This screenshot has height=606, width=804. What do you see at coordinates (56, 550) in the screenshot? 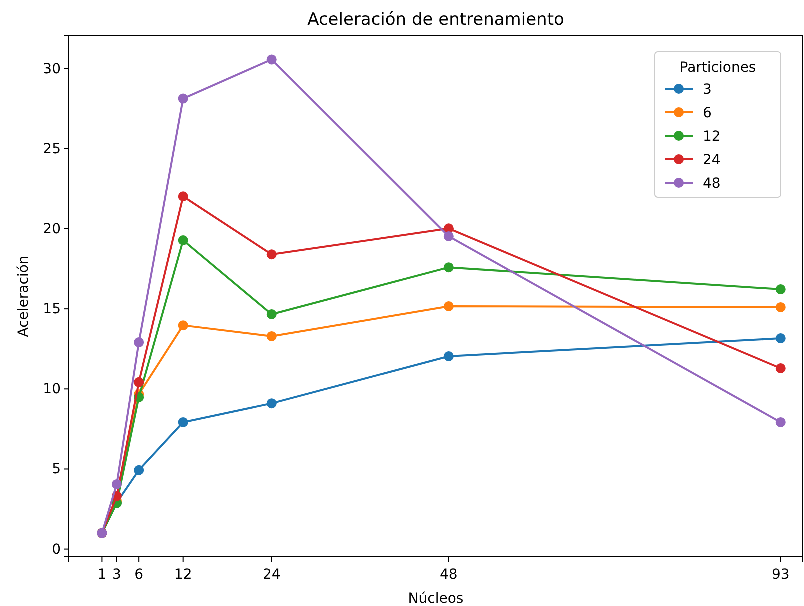
I see `y-tick-label: 0` at bounding box center [56, 550].